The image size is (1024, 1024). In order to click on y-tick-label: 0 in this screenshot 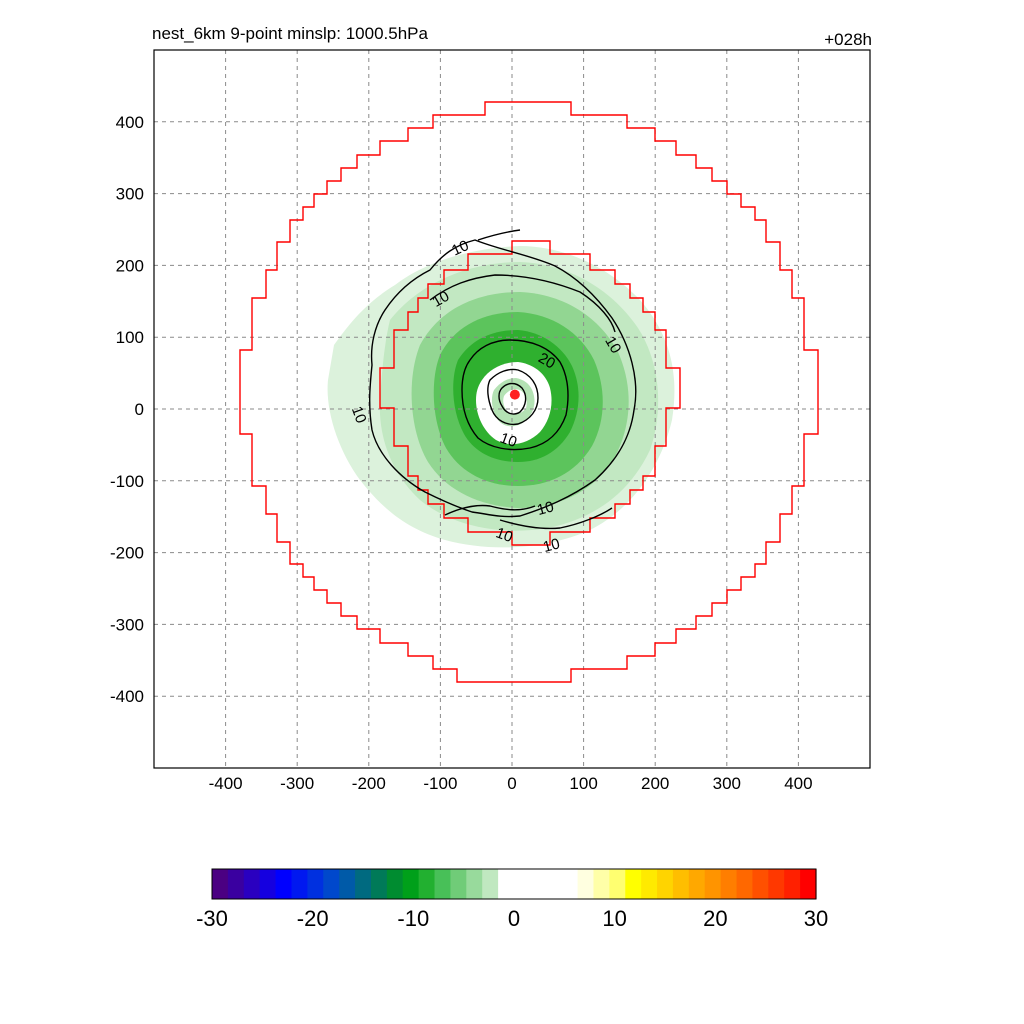, I will do `click(139, 409)`.